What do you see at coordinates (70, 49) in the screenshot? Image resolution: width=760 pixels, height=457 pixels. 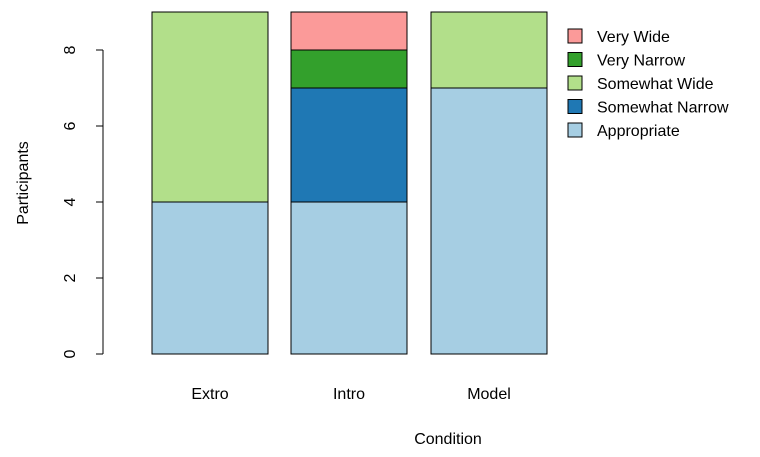 I see `y-tick-label: 8` at bounding box center [70, 49].